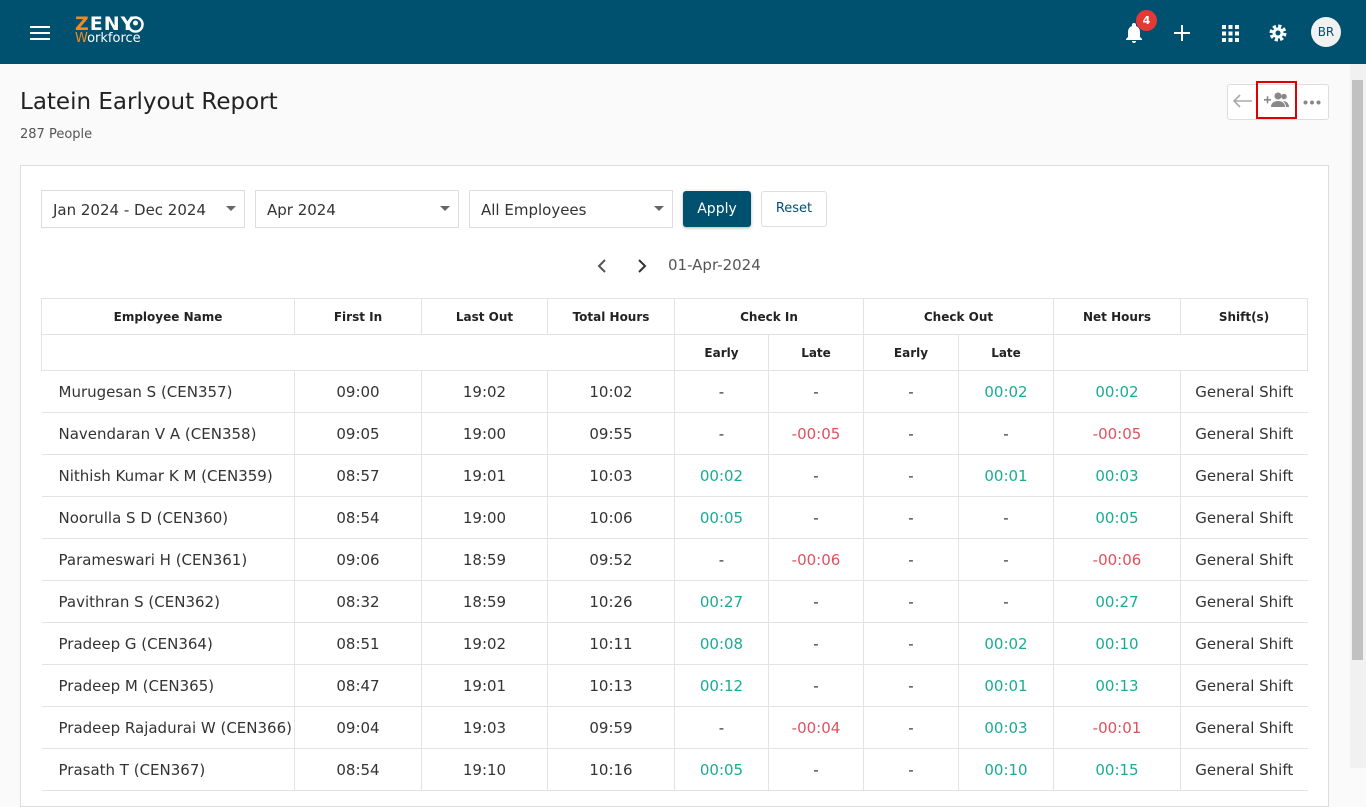 This screenshot has height=807, width=1366. Describe the element at coordinates (958, 316) in the screenshot. I see `column-header: Check Out` at that location.